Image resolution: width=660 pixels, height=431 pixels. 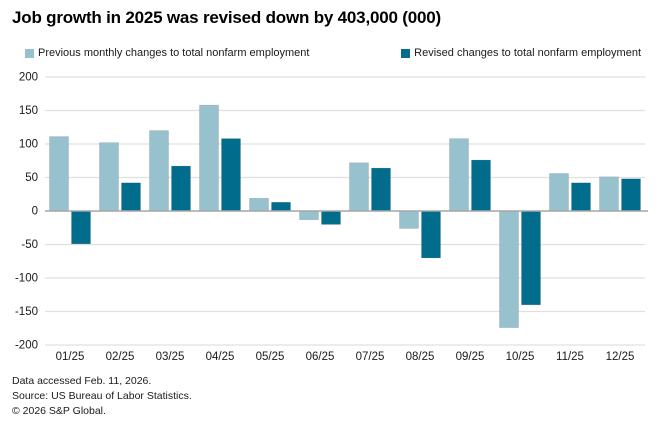 What do you see at coordinates (370, 357) in the screenshot?
I see `x-axis-tick-label: 07/25` at bounding box center [370, 357].